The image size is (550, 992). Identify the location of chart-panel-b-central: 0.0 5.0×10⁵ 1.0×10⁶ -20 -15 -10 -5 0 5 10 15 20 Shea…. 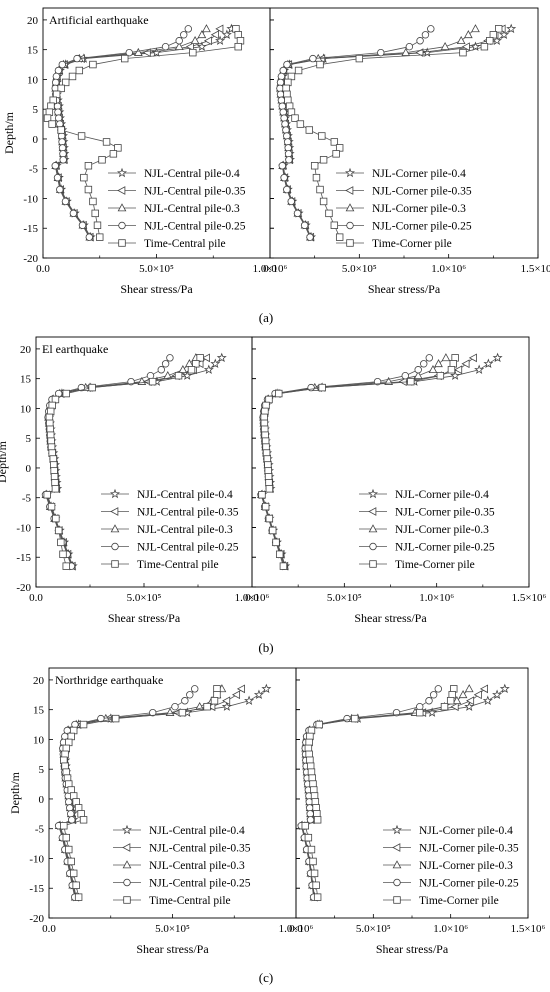
(135, 480).